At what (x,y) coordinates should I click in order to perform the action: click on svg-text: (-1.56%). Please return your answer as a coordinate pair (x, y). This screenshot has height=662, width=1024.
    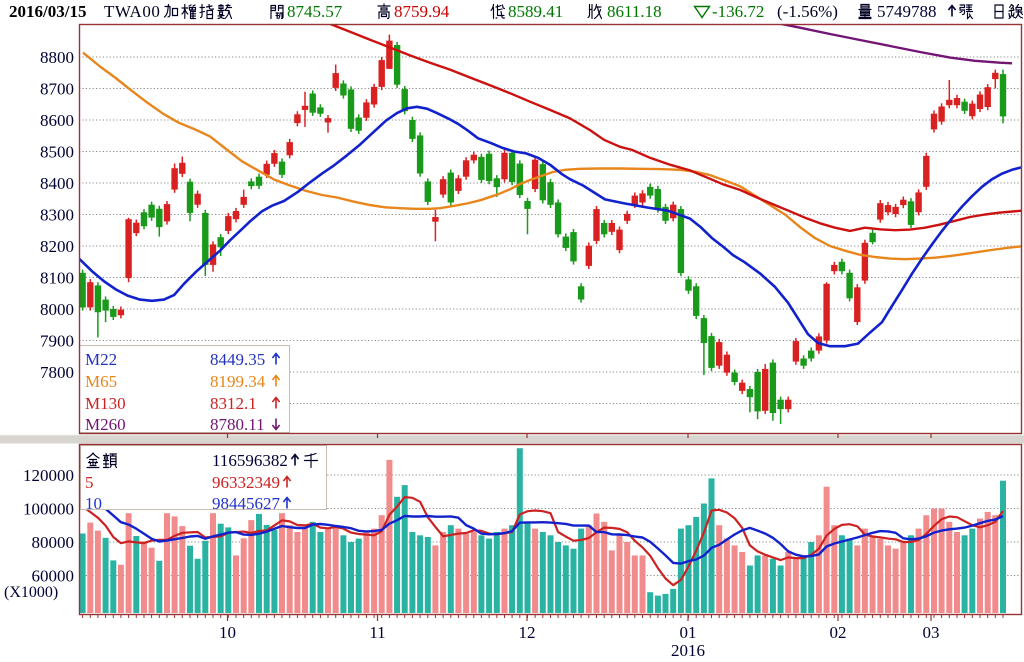
    Looking at the image, I should click on (807, 11).